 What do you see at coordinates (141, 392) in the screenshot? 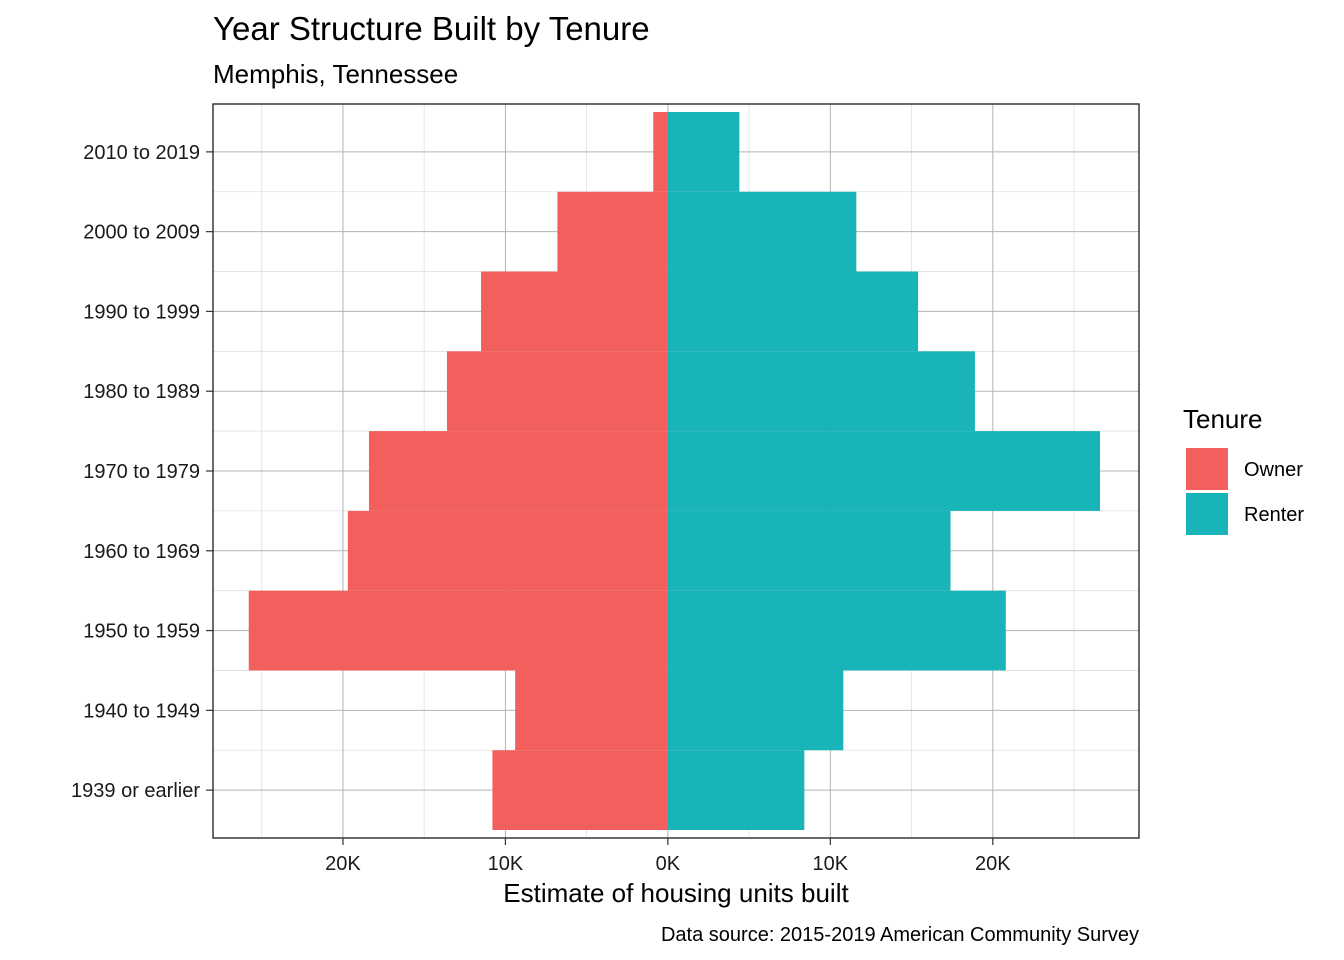
I see `y-tick-label: 1980 to 1989` at bounding box center [141, 392].